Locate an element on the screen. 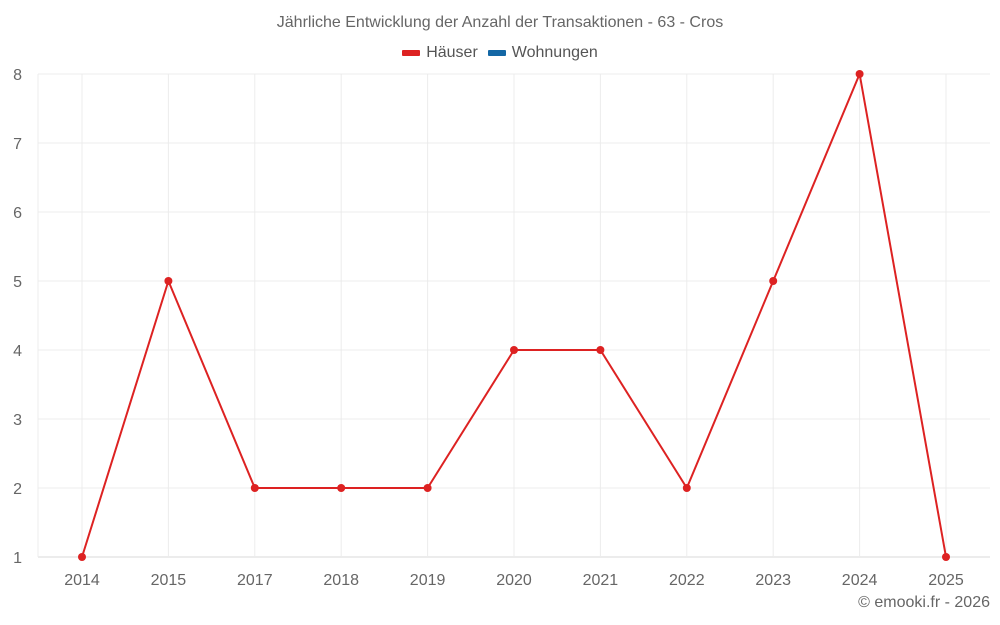 Image resolution: width=1000 pixels, height=625 pixels. y-tick-label: 4 is located at coordinates (17, 351).